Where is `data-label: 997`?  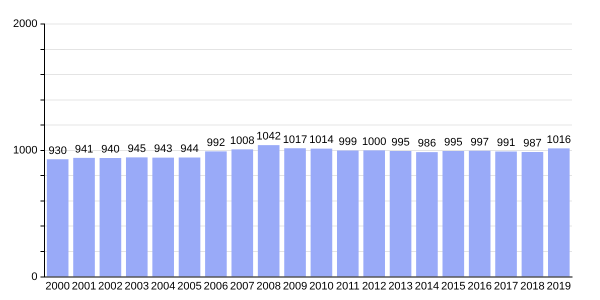 data-label: 997 is located at coordinates (479, 142).